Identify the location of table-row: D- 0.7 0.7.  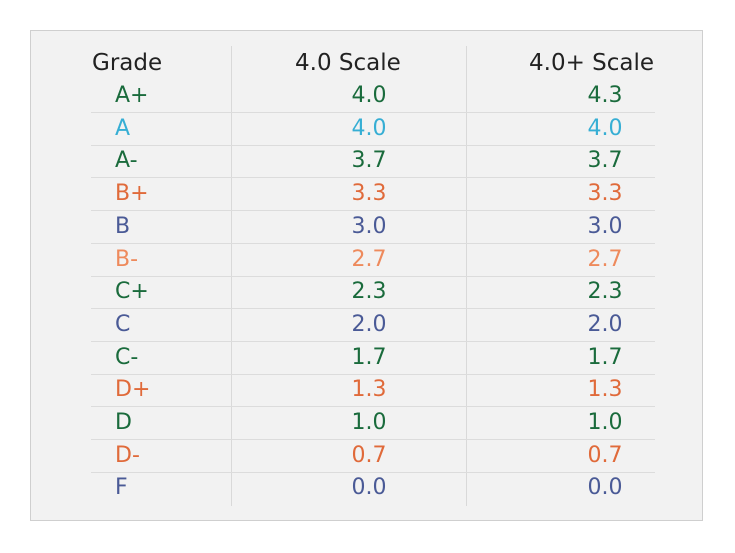
(373, 456).